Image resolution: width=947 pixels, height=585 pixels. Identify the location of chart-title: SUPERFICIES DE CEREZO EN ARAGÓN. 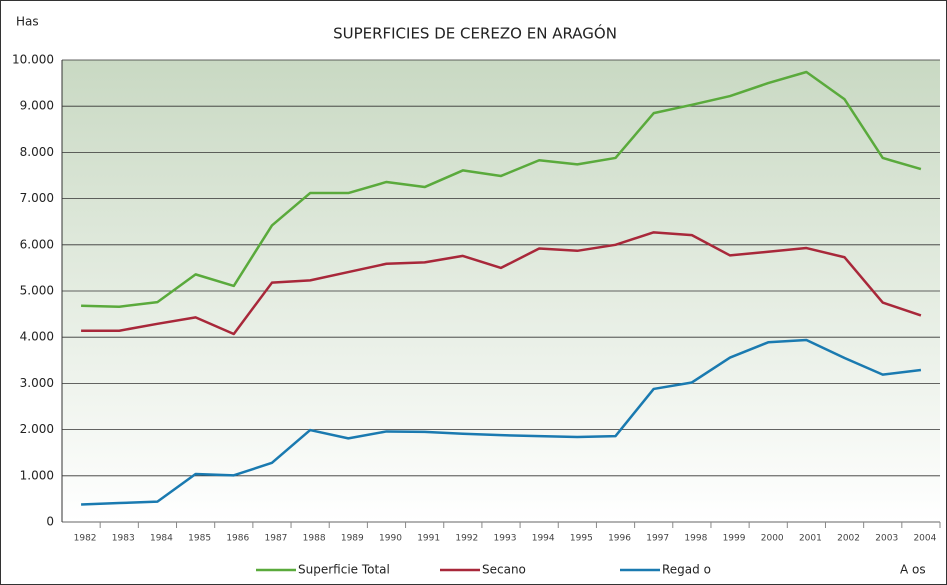
(475, 33).